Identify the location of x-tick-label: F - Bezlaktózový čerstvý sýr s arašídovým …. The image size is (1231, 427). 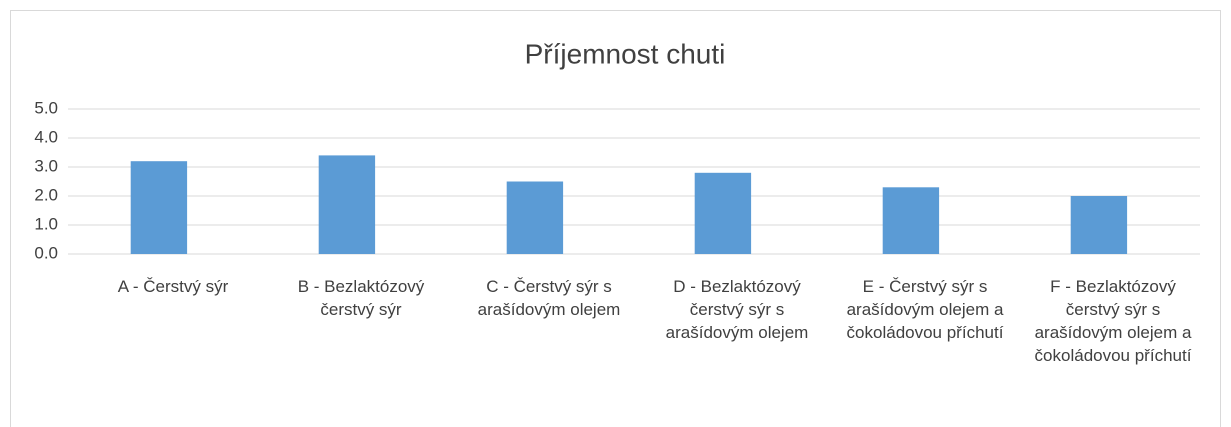
(1113, 321).